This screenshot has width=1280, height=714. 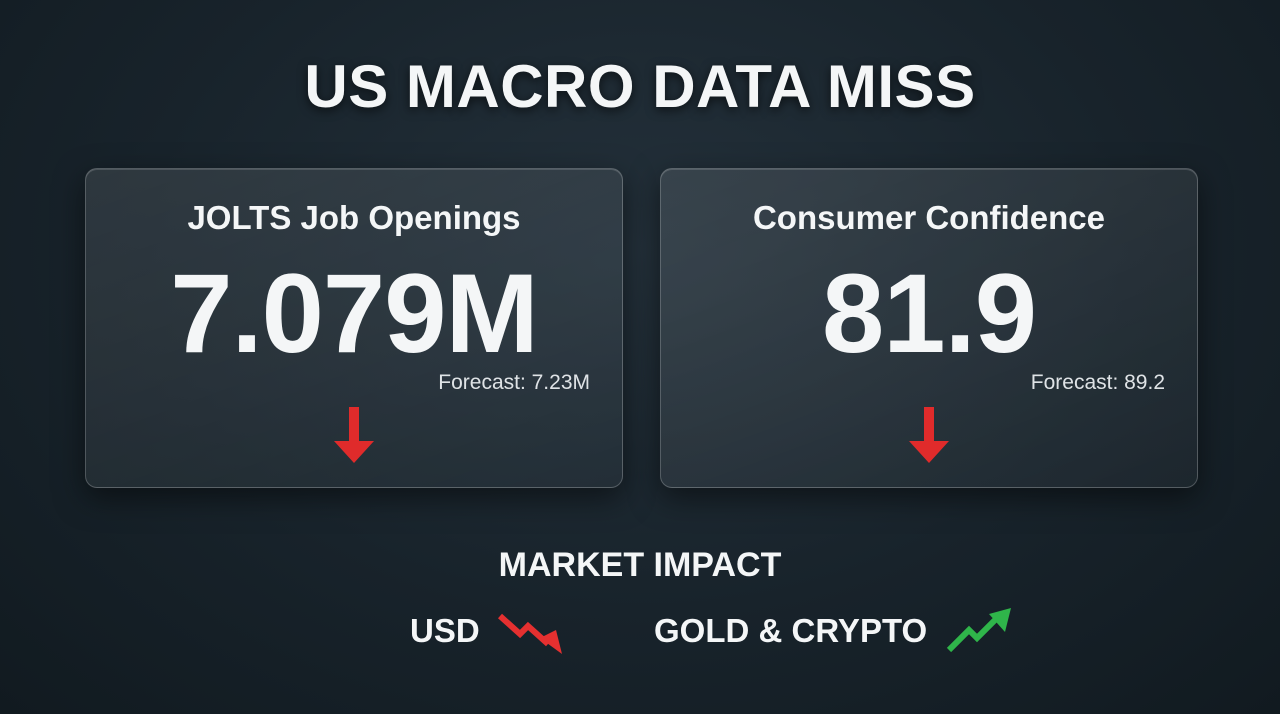 I want to click on card-forecast: Forecast: 89.2, so click(x=1097, y=382).